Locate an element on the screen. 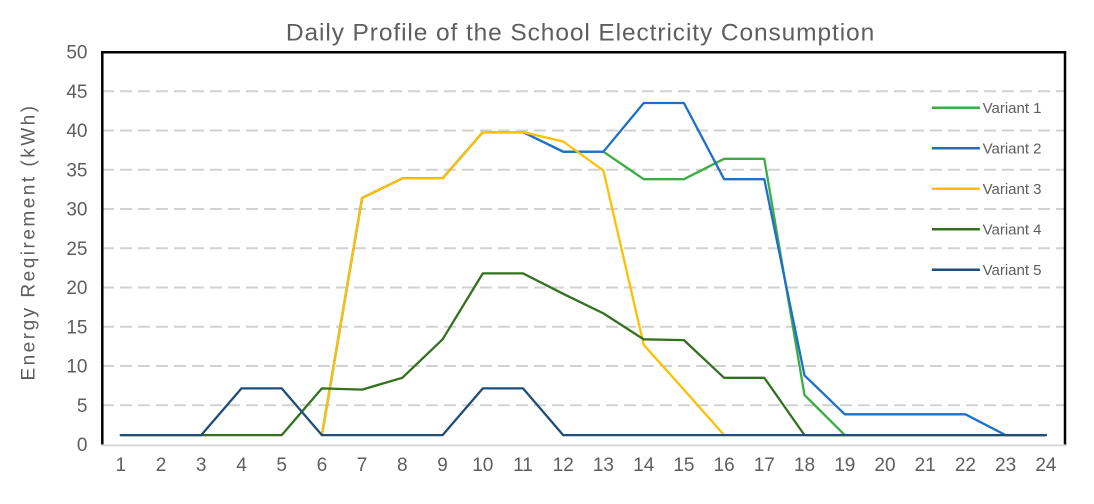 Image resolution: width=1094 pixels, height=504 pixels. svg-text: 6 is located at coordinates (322, 465).